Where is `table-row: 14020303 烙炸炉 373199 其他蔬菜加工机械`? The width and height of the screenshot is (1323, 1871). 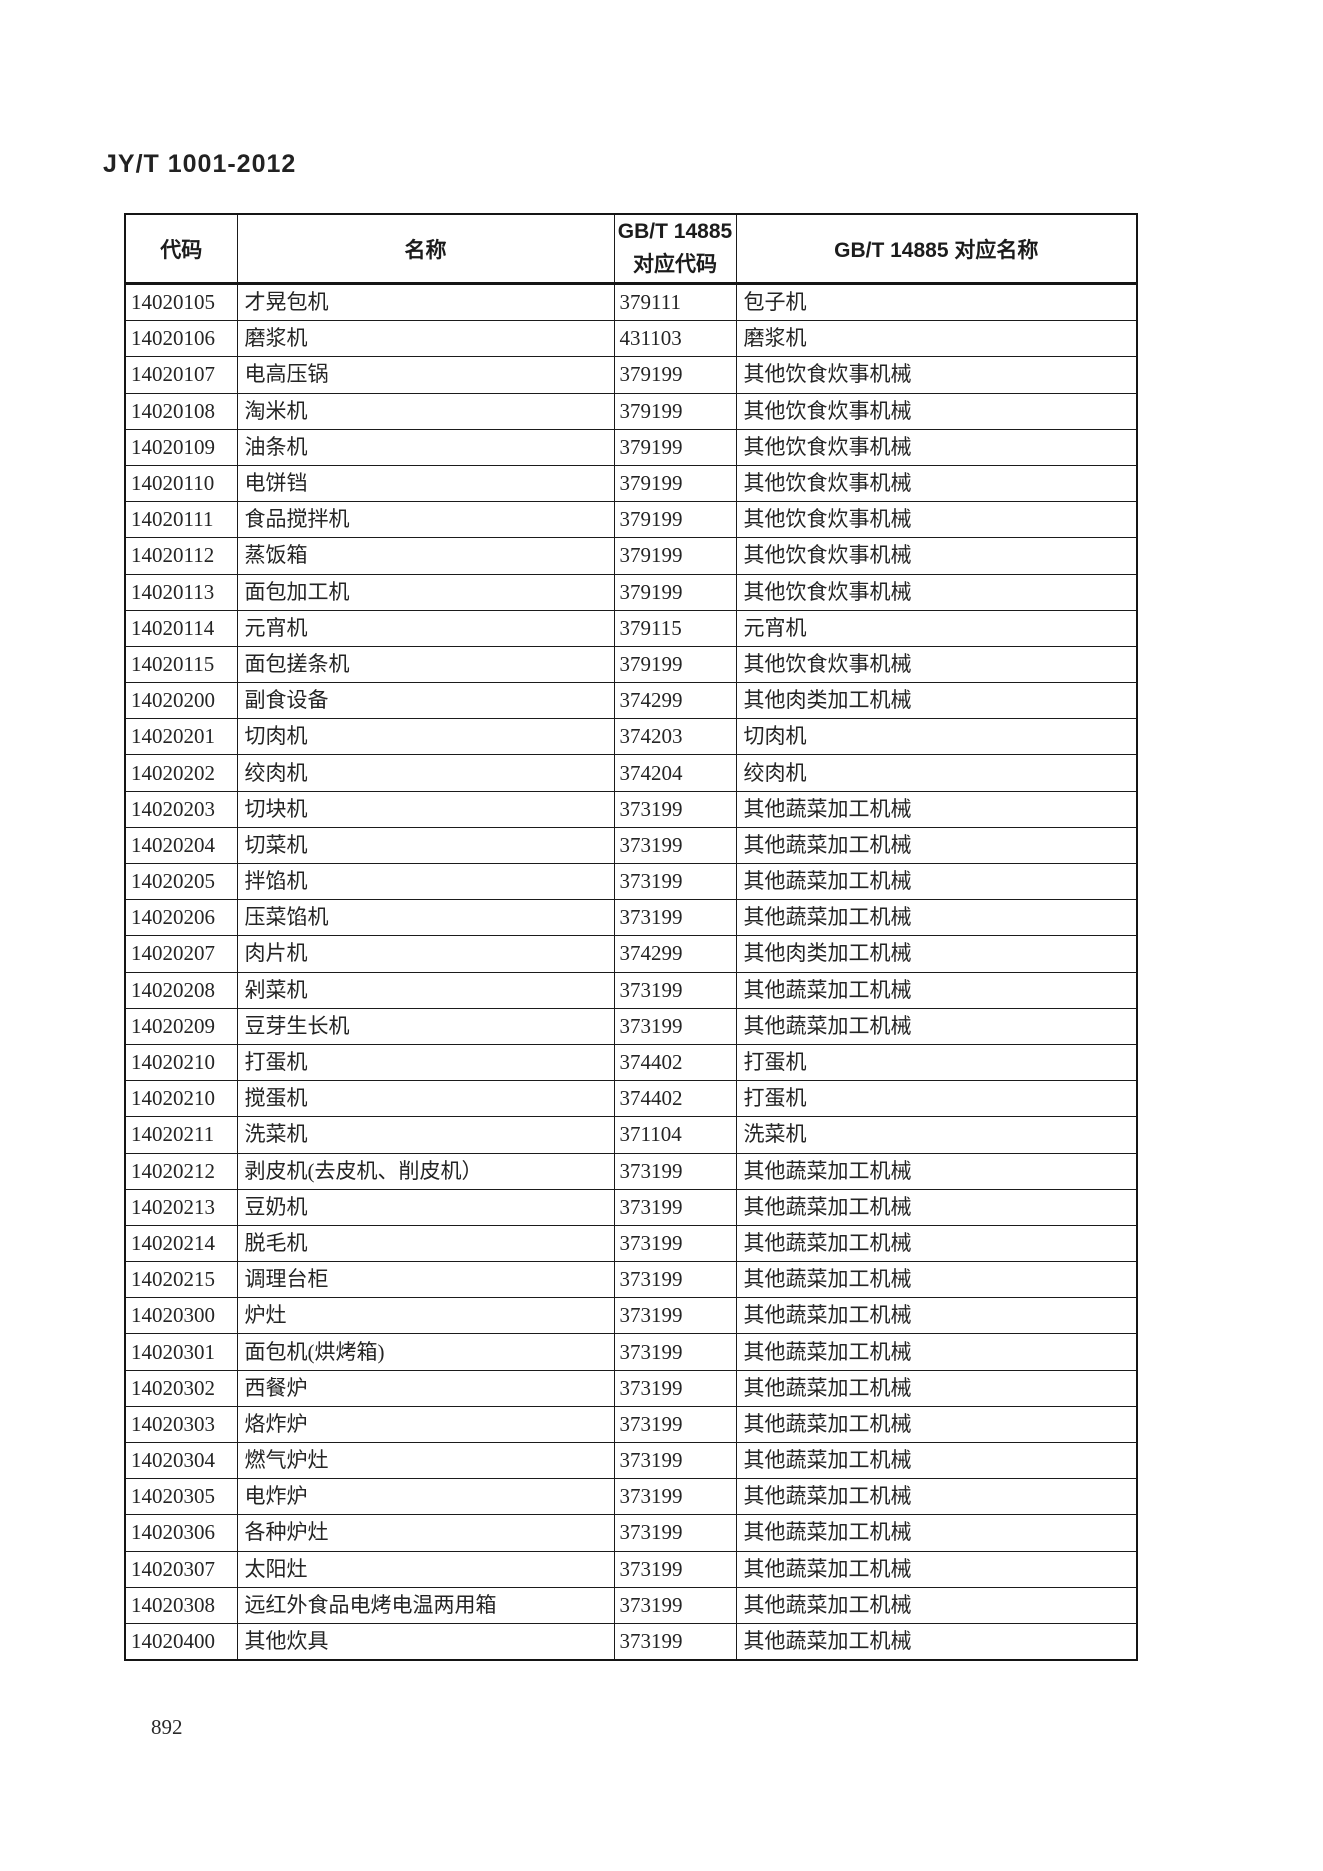
table-row: 14020303 烙炸炉 373199 其他蔬菜加工机械 is located at coordinates (631, 1424).